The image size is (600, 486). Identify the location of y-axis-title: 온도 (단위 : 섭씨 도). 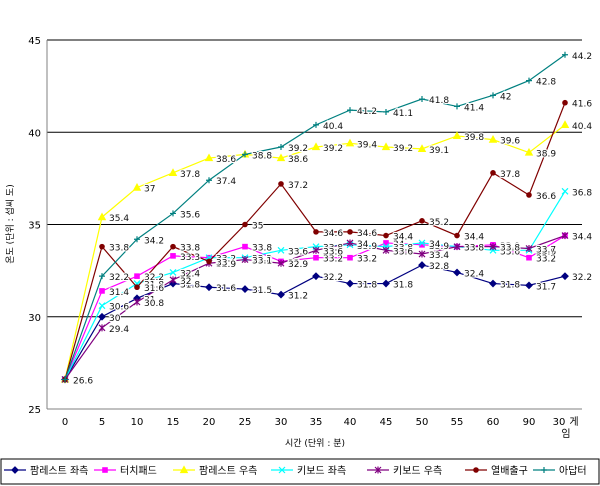
(10, 223).